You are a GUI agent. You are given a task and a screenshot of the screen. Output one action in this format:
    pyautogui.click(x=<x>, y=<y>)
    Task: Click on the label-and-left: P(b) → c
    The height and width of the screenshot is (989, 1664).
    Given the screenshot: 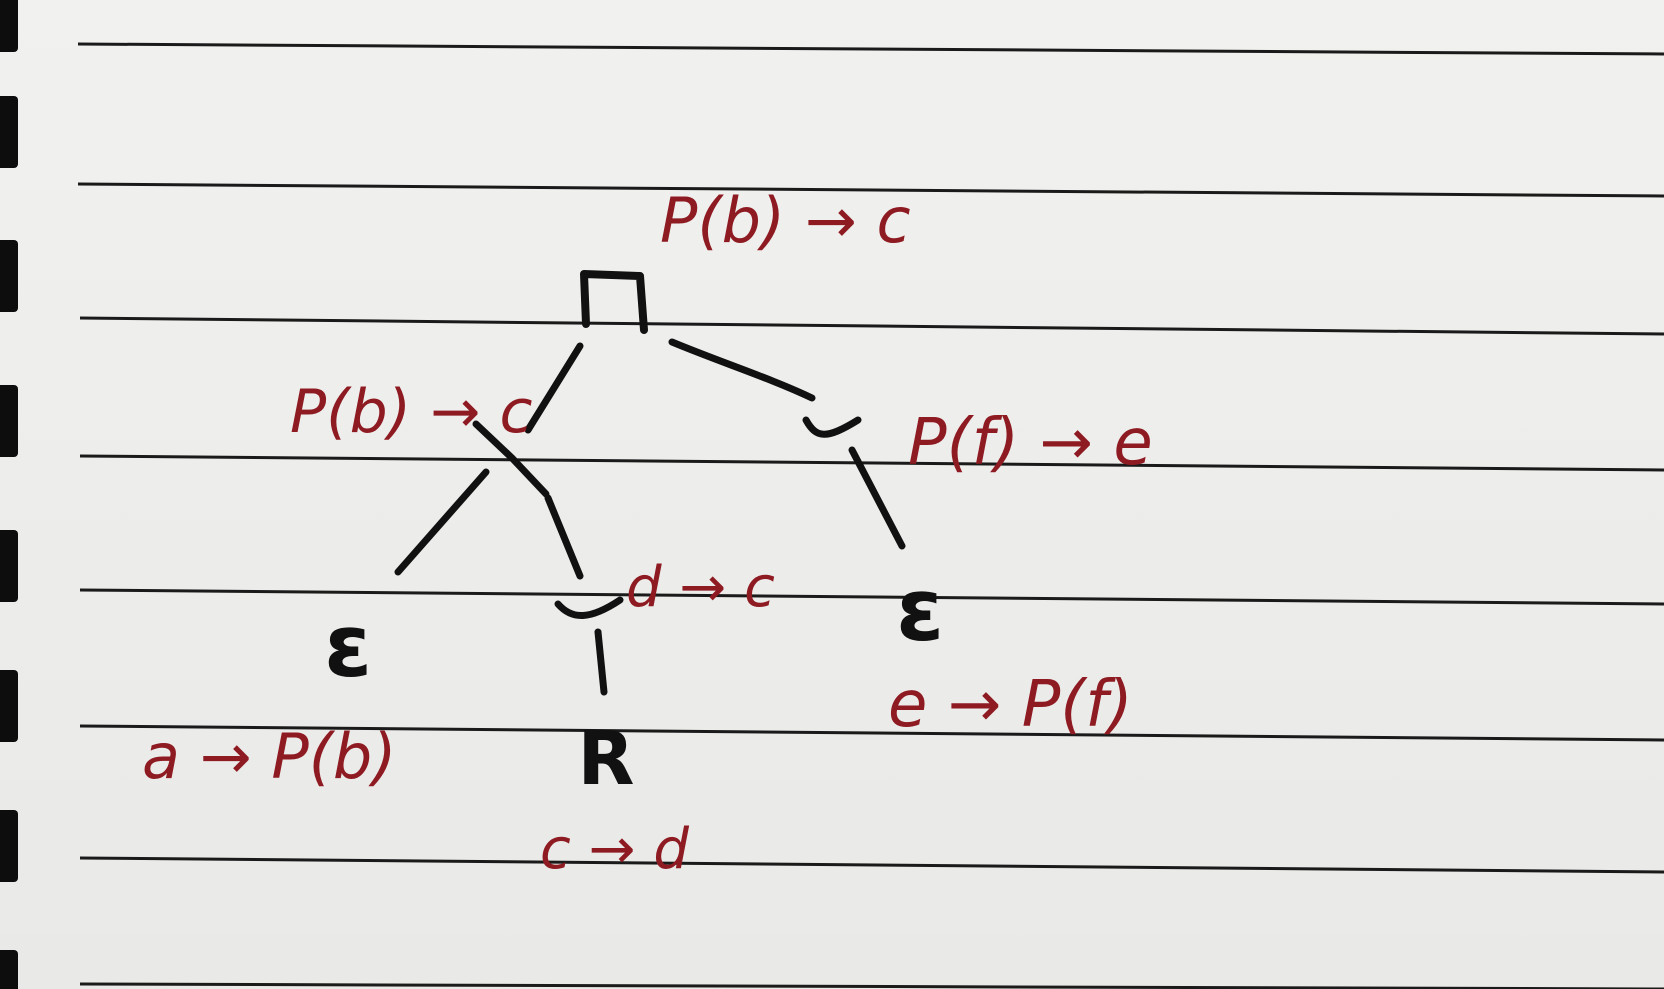 What is the action you would take?
    pyautogui.click(x=411, y=412)
    